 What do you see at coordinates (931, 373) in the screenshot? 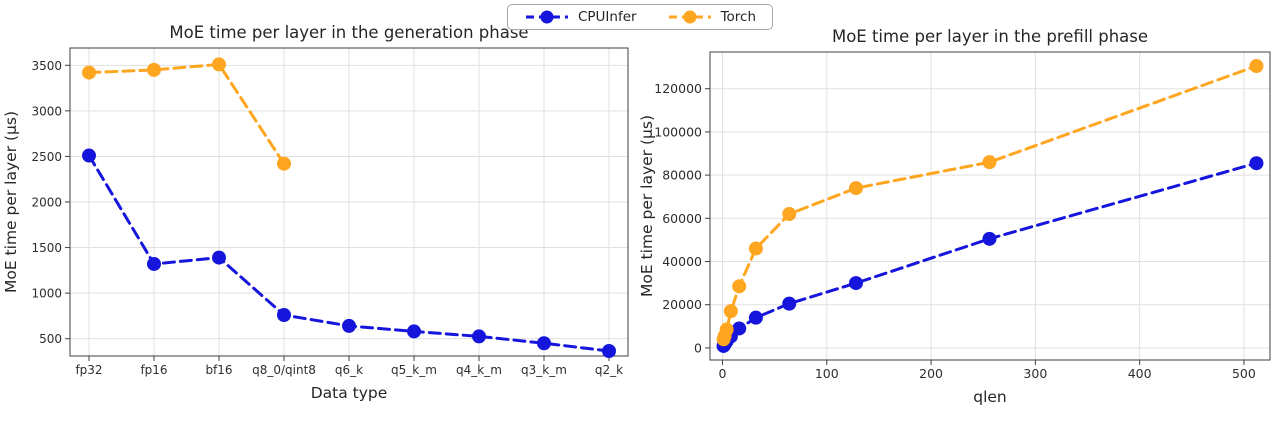
I see `x-tick-label: 200` at bounding box center [931, 373].